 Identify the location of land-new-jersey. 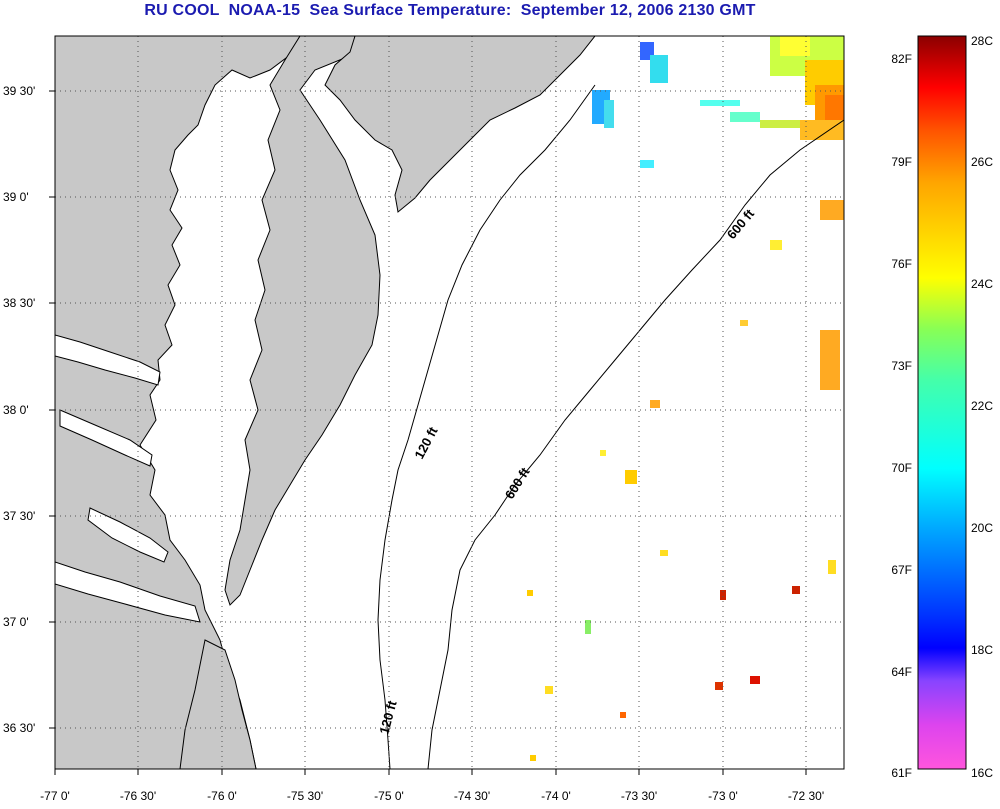
(460, 124).